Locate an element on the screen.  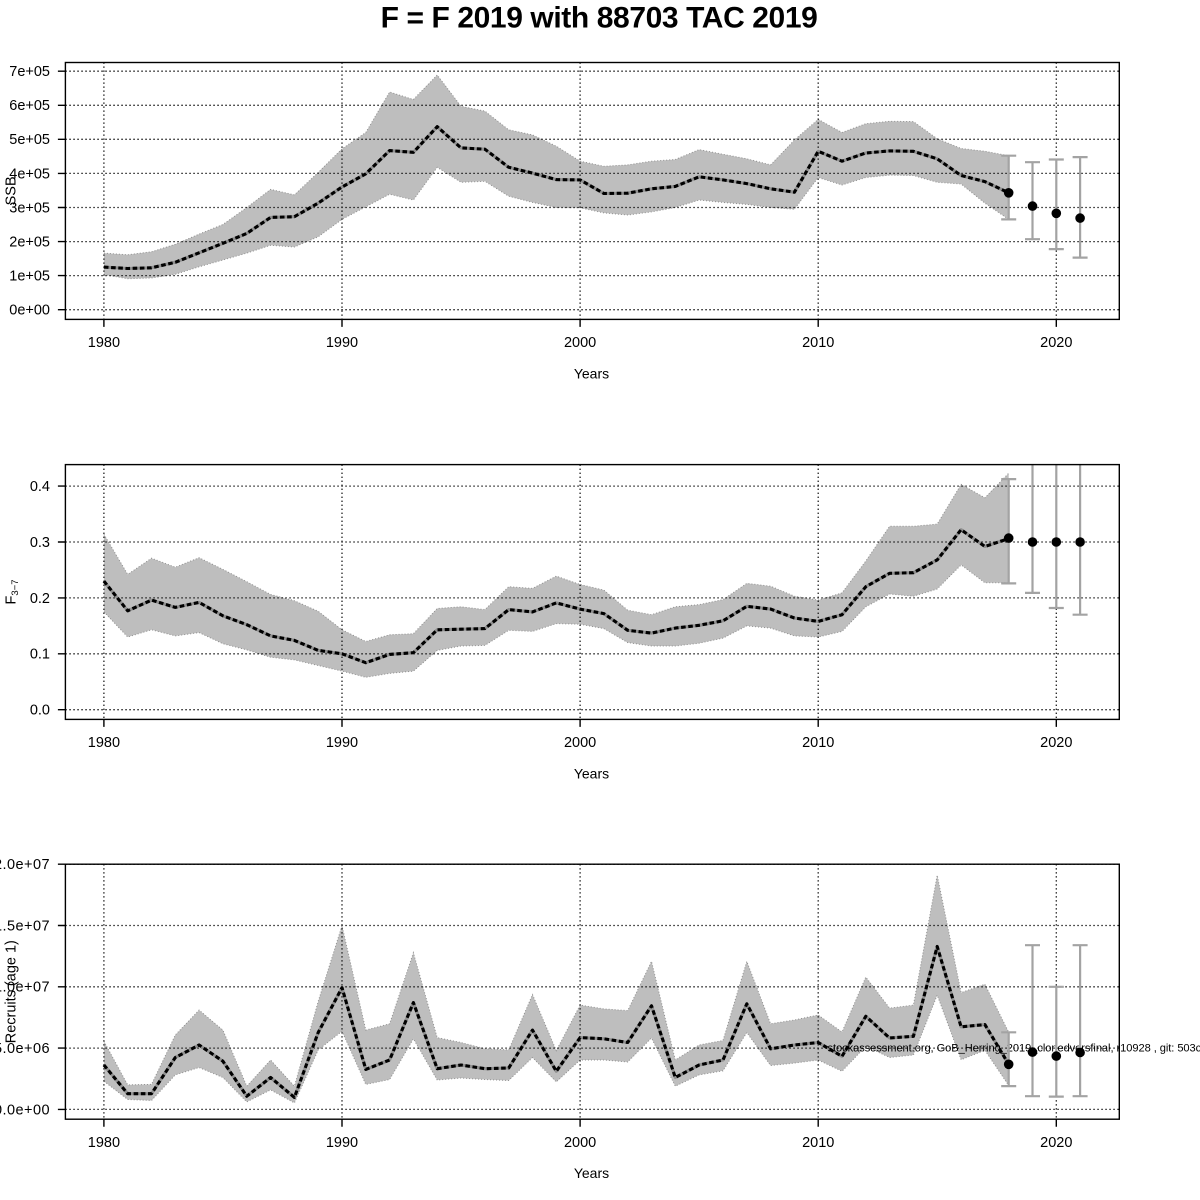
svg-text: 1.5e+07 is located at coordinates (25, 926).